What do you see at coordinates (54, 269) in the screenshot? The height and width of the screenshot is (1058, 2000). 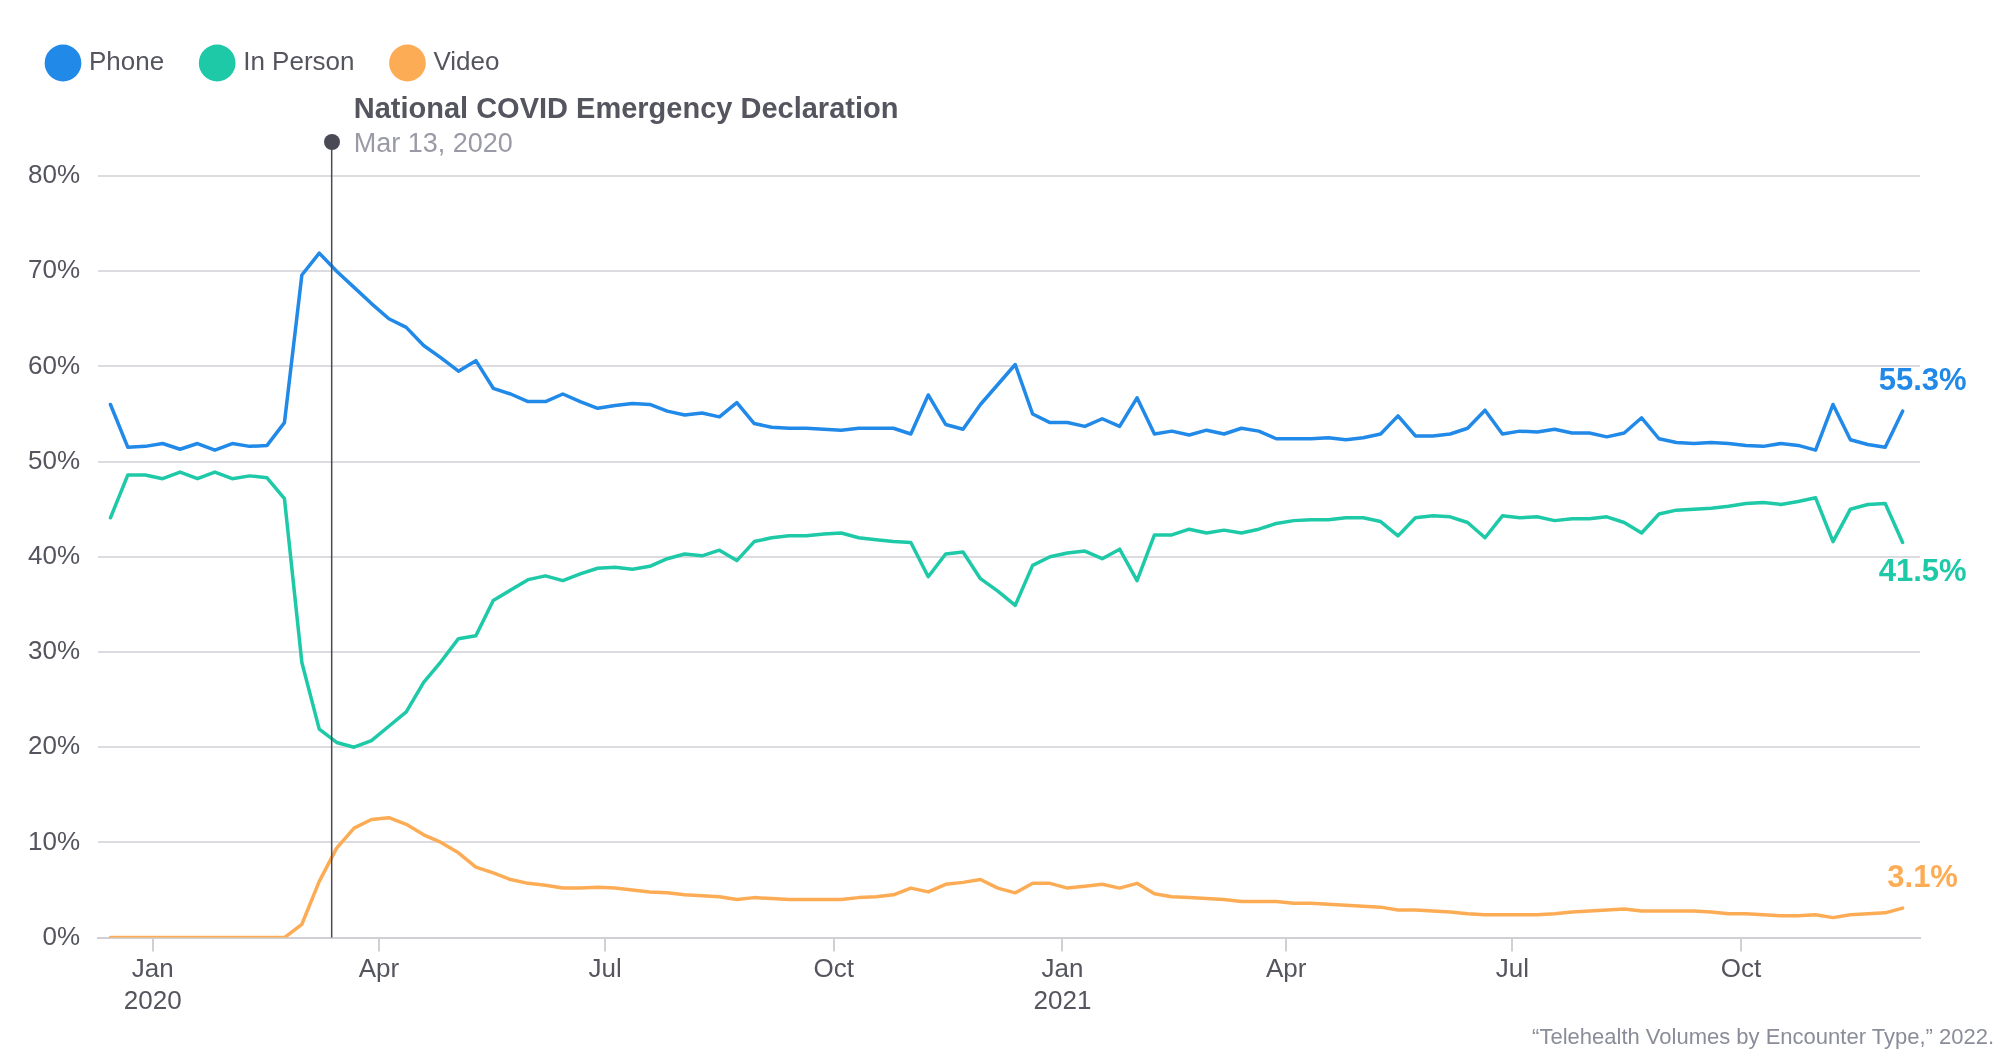 I see `y-tick-label: 70%` at bounding box center [54, 269].